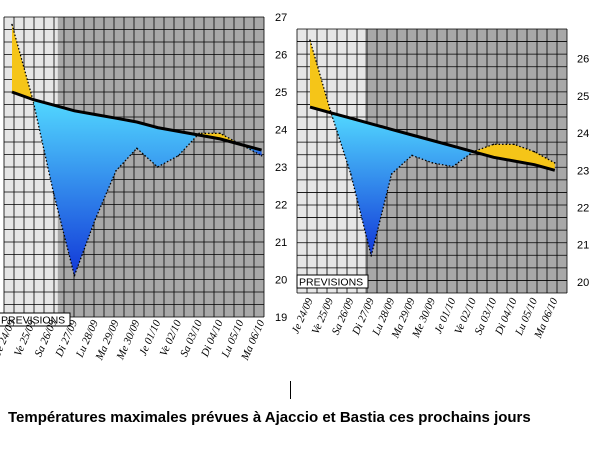 This screenshot has width=593, height=469. What do you see at coordinates (290, 390) in the screenshot?
I see `text-cursor` at bounding box center [290, 390].